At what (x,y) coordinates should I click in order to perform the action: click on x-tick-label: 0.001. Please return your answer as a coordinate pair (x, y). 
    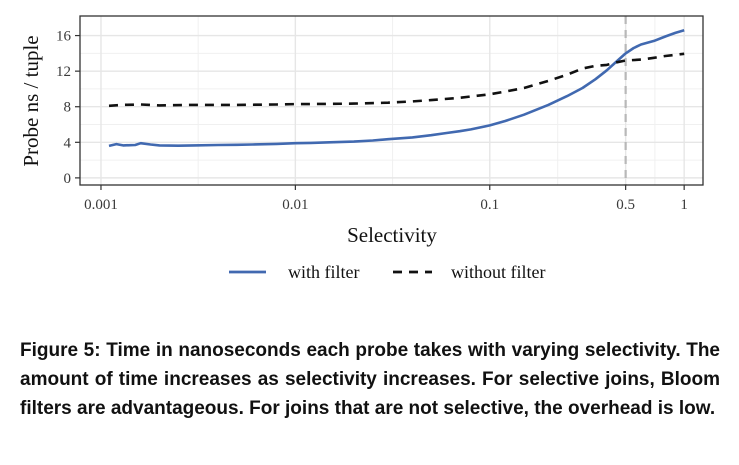
    Looking at the image, I should click on (101, 205).